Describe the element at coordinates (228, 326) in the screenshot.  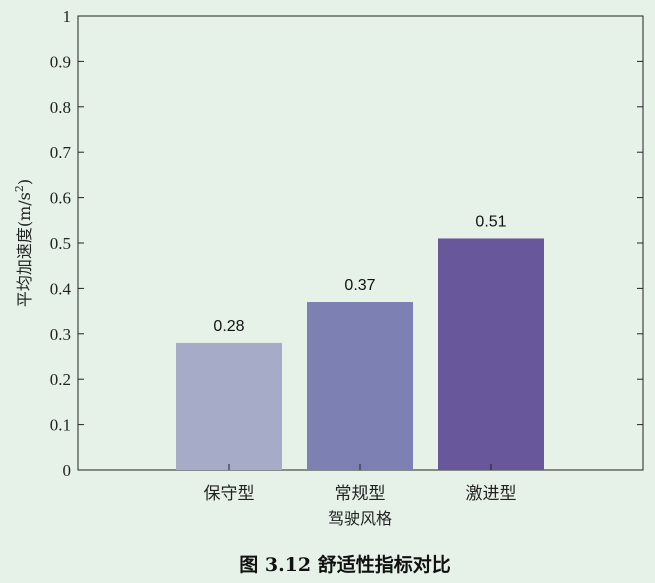
I see `bar-value-label: 0.28` at that location.